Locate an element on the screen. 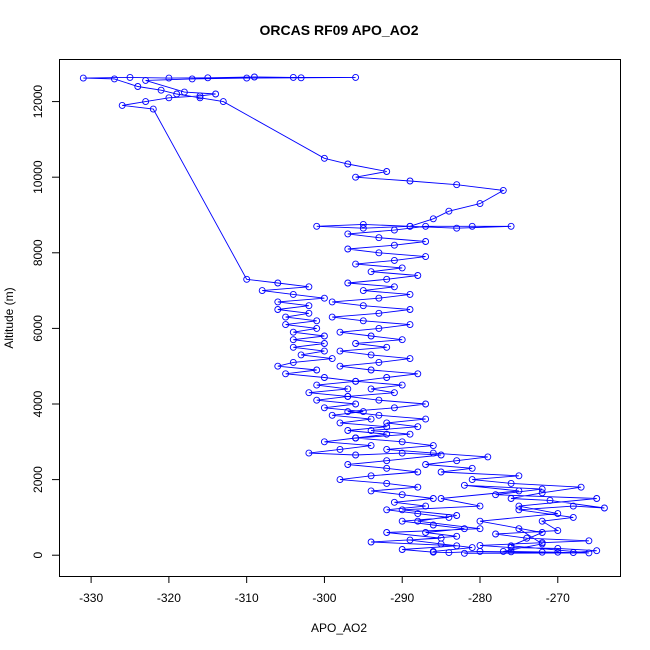  y-tick-label: 0 is located at coordinates (38, 555).